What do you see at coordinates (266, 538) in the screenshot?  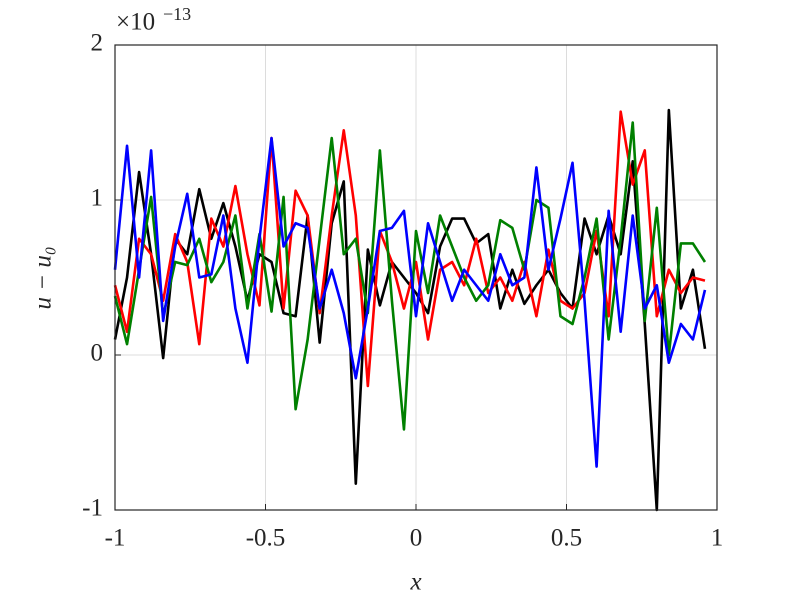 I see `x-tick-label: -0.5` at bounding box center [266, 538].